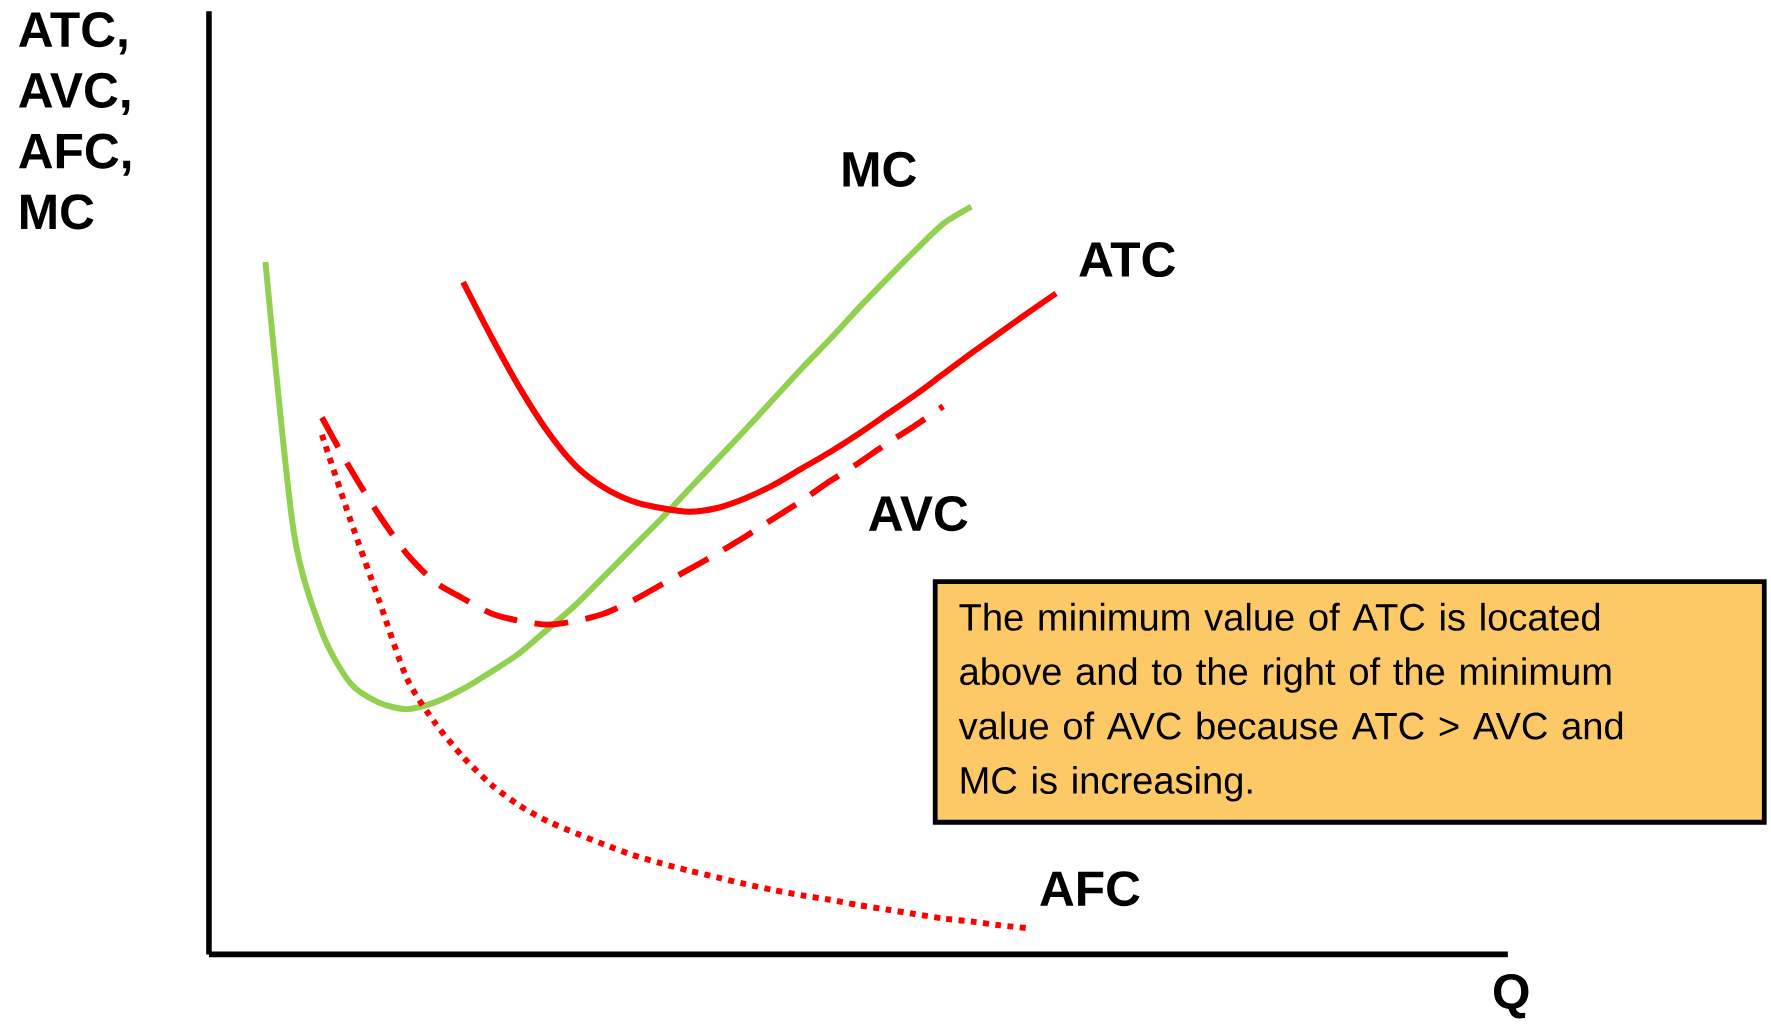 Image resolution: width=1771 pixels, height=1032 pixels. I want to click on series-label: MC, so click(879, 170).